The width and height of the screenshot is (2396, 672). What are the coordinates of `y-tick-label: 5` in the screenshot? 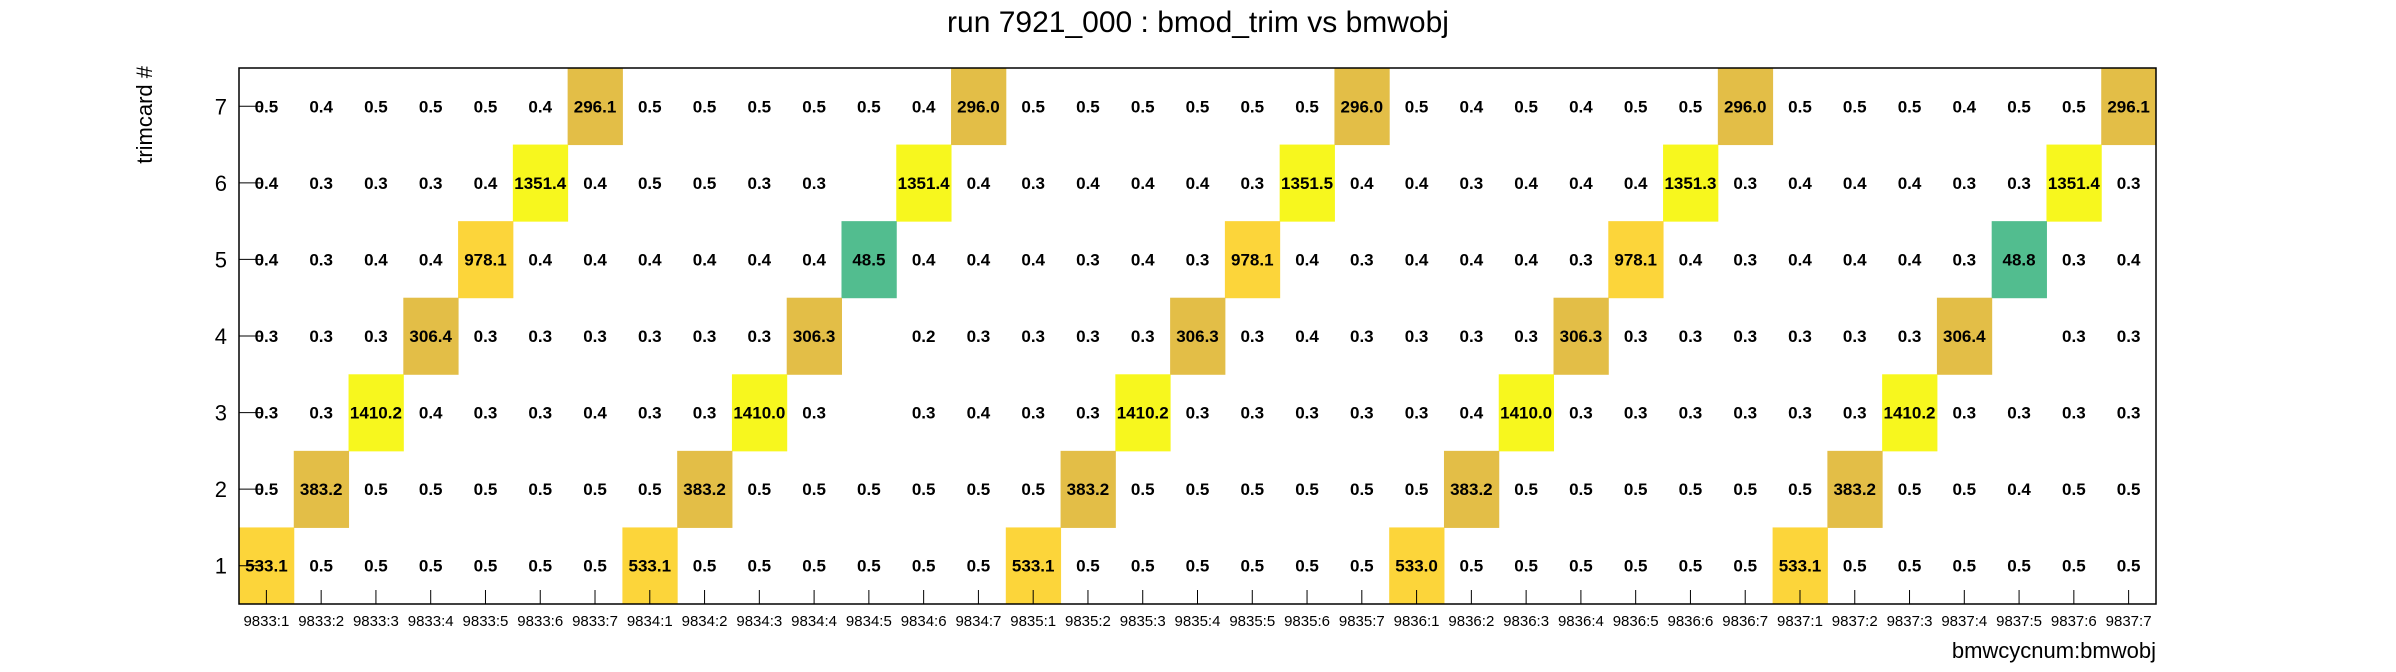 It's located at (221, 259).